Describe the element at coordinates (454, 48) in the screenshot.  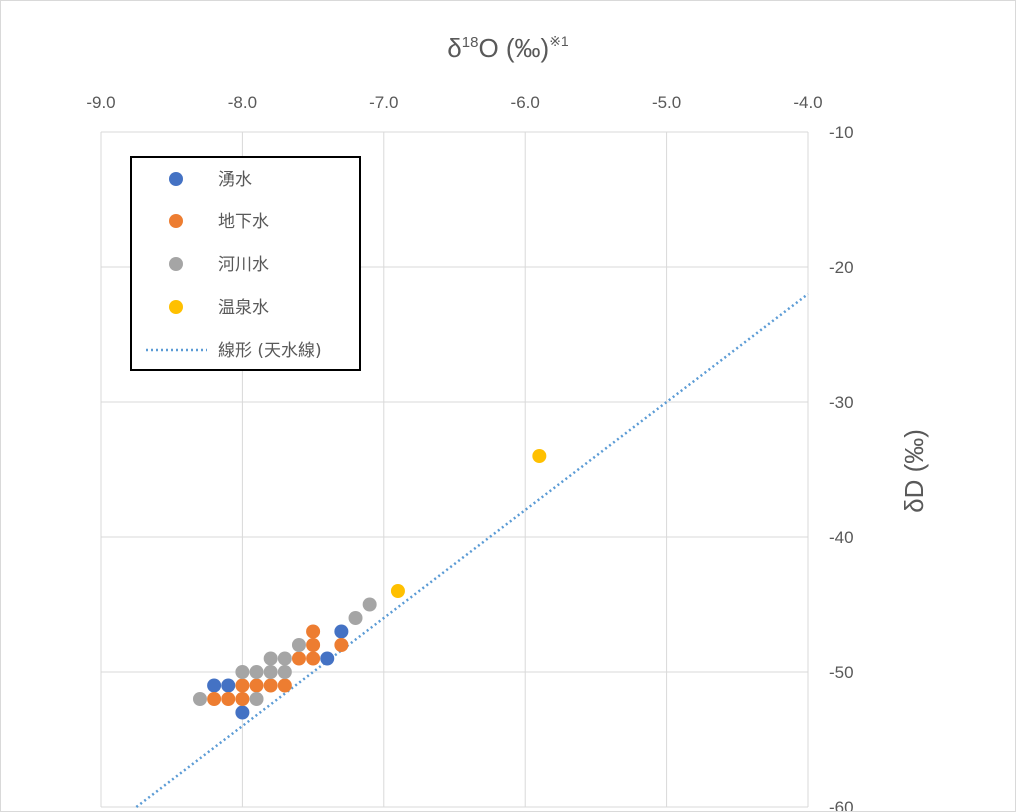
I see `x-title-prefix: δ` at that location.